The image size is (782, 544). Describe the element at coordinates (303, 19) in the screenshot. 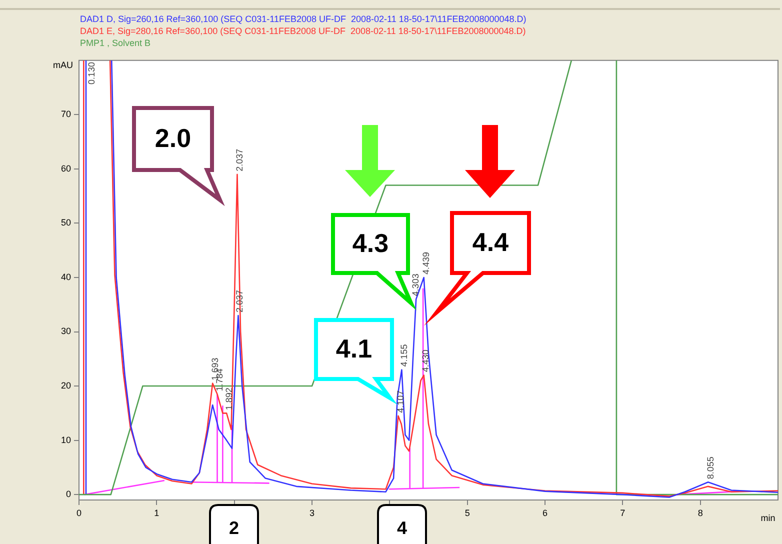

I see `text: DAD1 D, Sig=260,16 Ref=360,100 (SEQ C031-11FEB2008 UF-DF 2008-02-11 18-50-17\11FEB2008000048.D)` at that location.